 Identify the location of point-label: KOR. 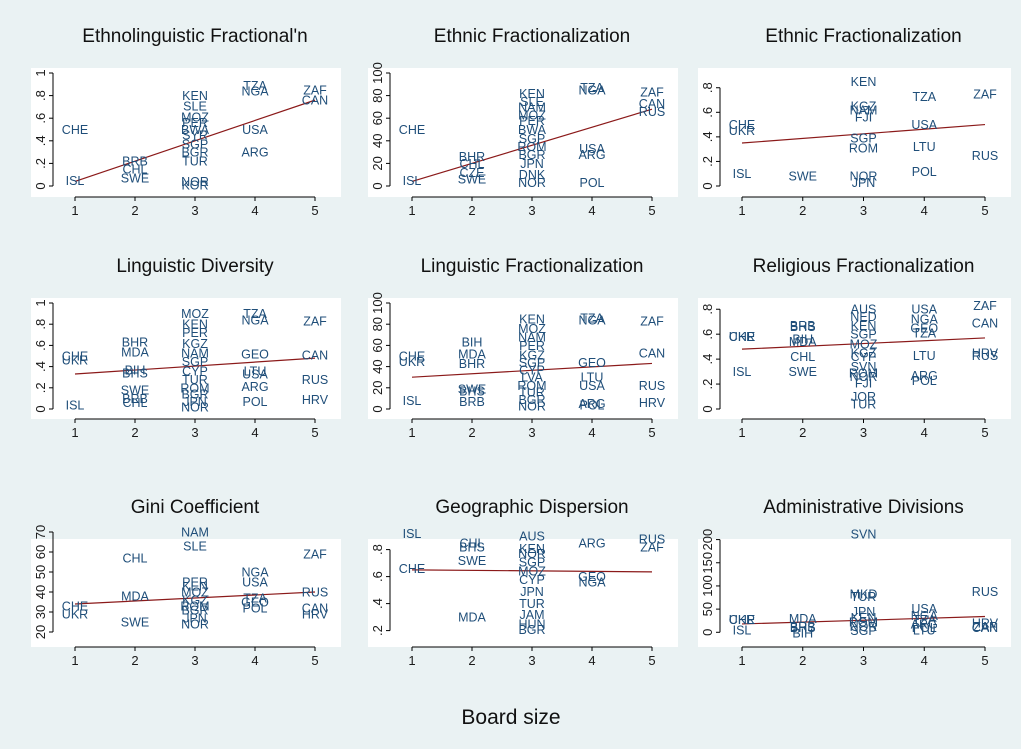
(194, 185).